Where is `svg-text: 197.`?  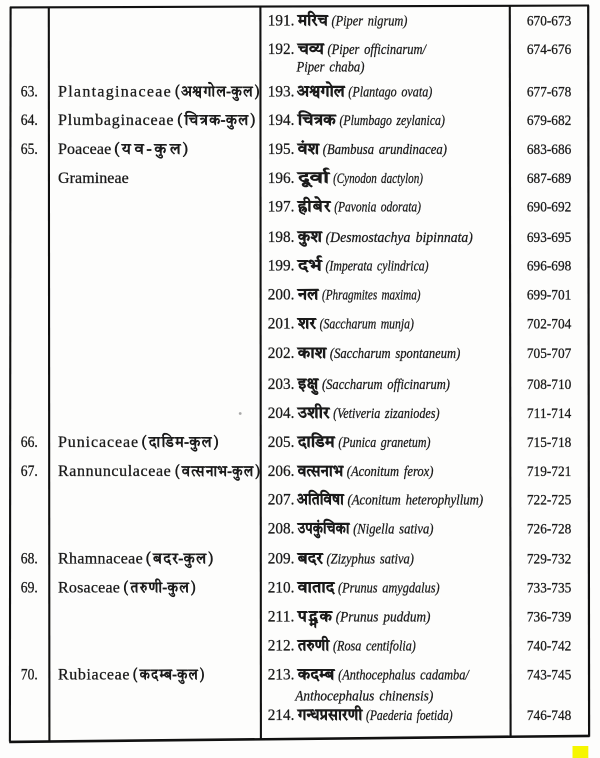
svg-text: 197. is located at coordinates (281, 207).